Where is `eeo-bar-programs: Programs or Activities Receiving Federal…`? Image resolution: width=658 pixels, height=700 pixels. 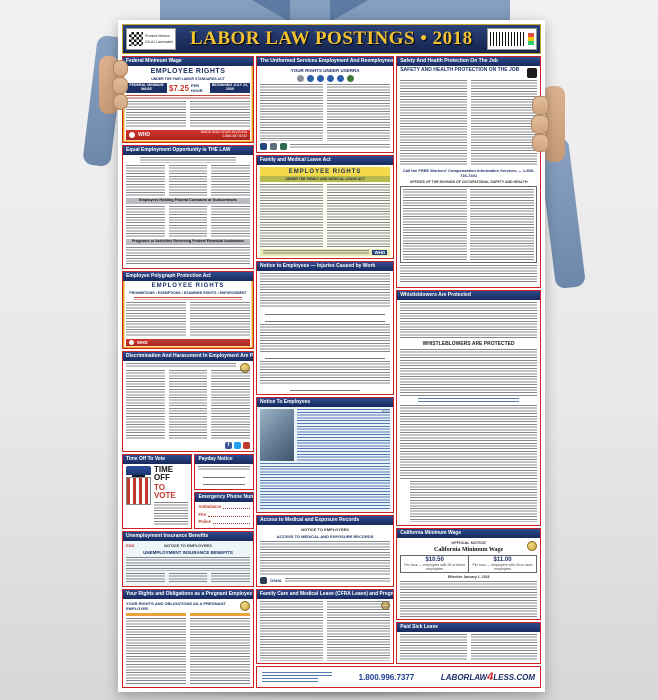
eeo-bar-programs: Programs or Activities Receiving Federal… is located at coordinates (188, 242).